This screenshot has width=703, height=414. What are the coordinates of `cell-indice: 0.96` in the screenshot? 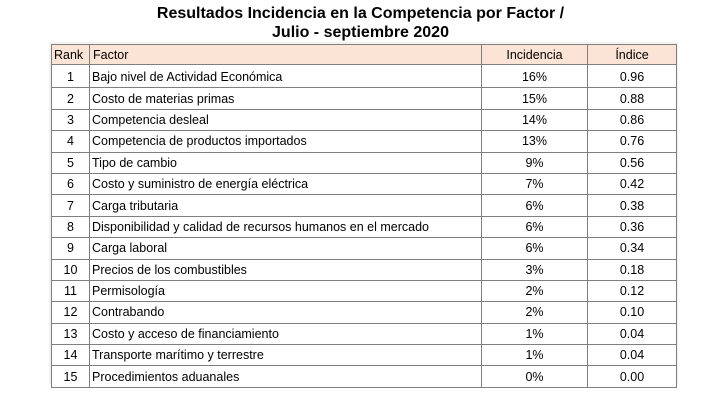 It's located at (632, 76).